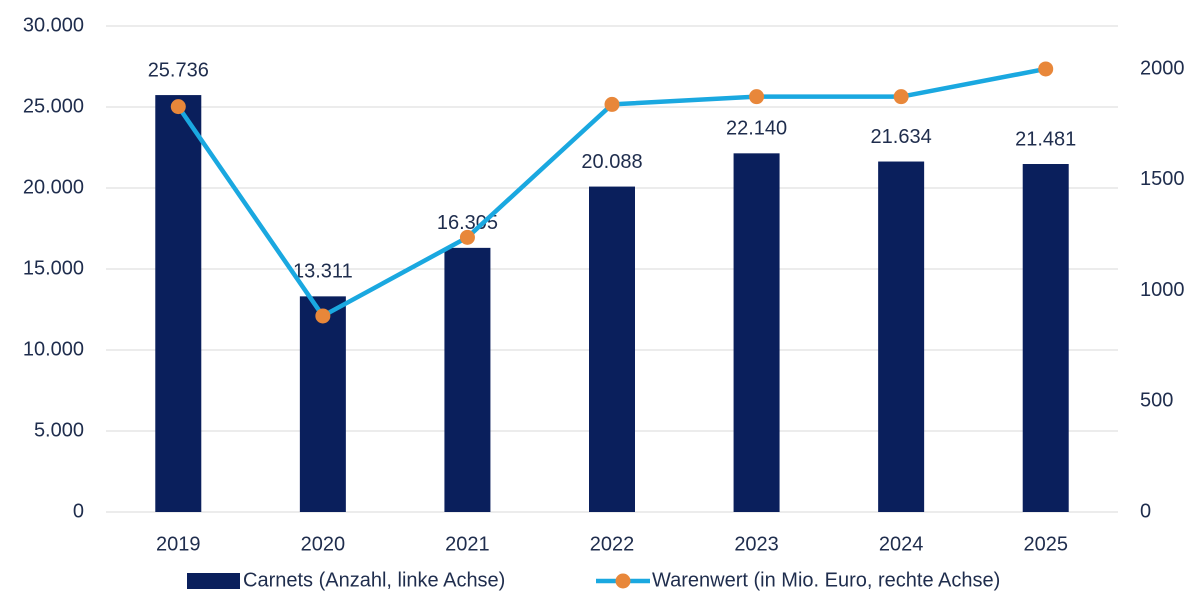 This screenshot has width=1197, height=596. I want to click on y-tick-label: 0, so click(78, 511).